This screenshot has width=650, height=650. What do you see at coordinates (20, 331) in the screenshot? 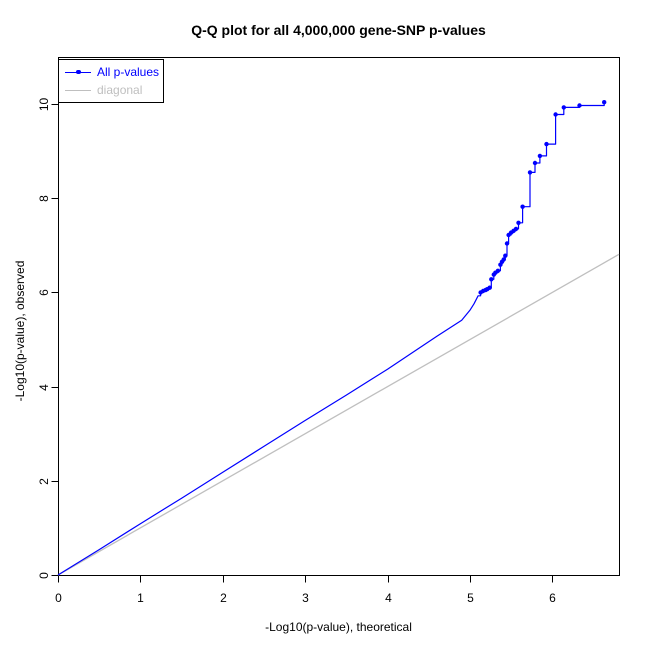
I see `y-axis-label: -Log10(p-value), observed` at bounding box center [20, 331].